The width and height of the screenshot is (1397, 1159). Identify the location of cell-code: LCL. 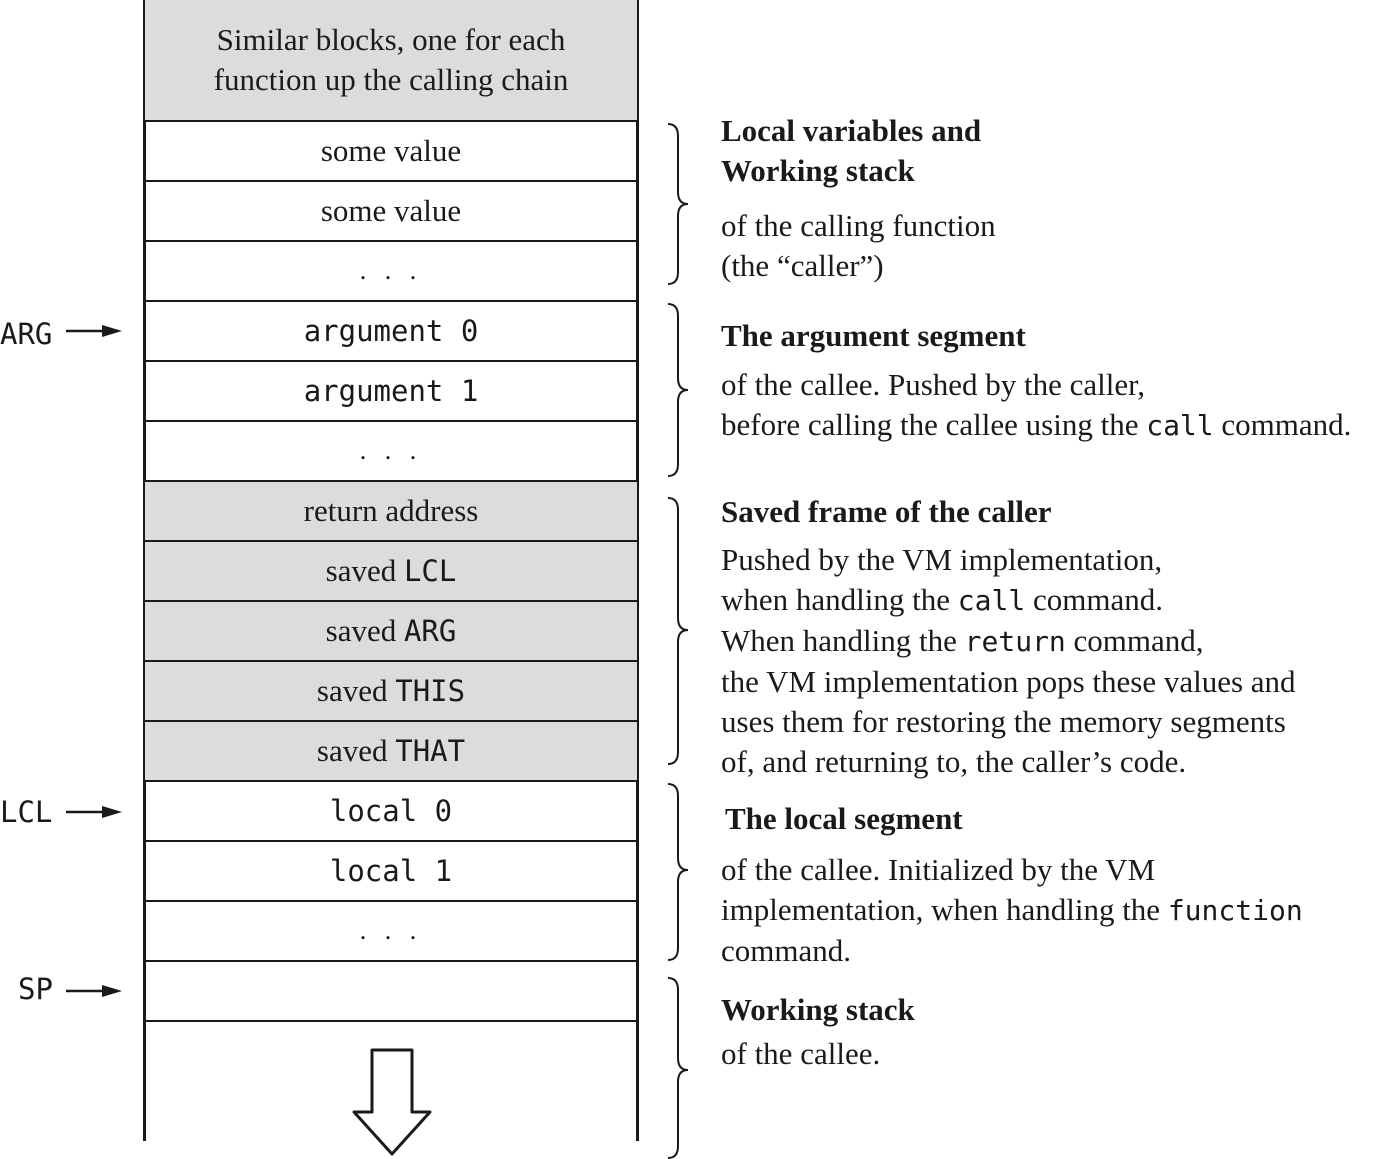
(430, 571).